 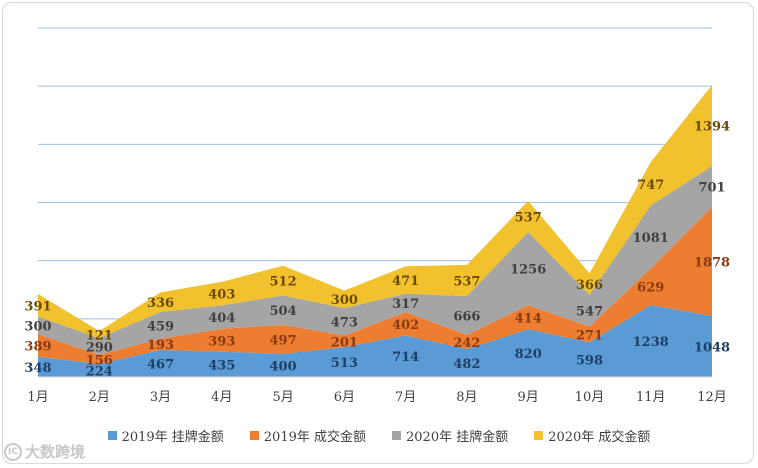 I want to click on data-label: 467, so click(x=160, y=364).